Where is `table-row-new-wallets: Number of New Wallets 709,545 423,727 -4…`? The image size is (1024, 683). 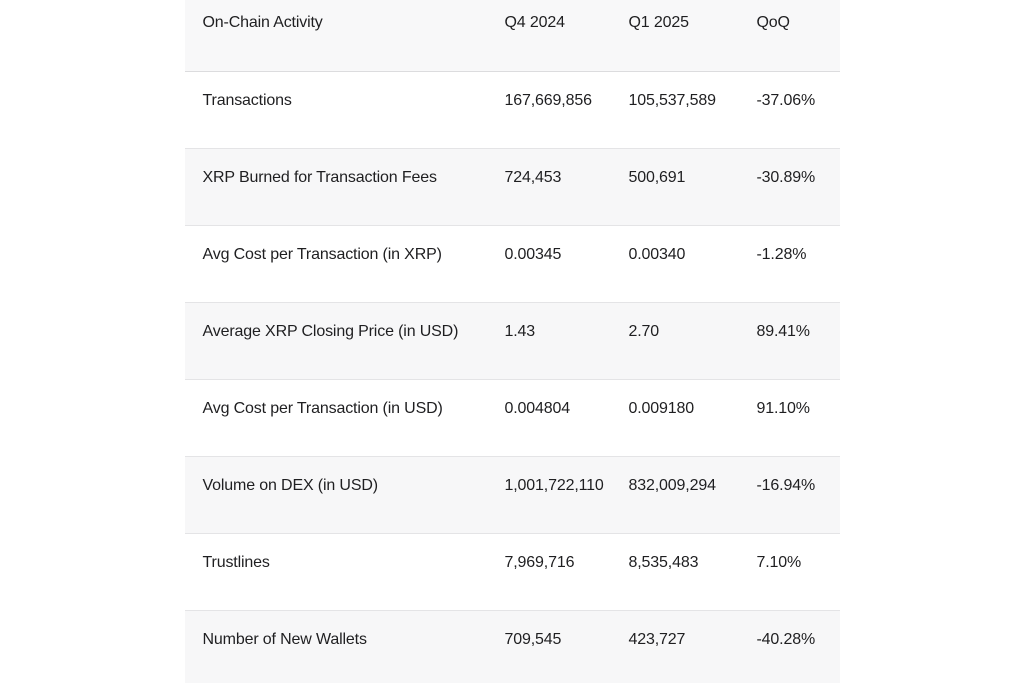
table-row-new-wallets: Number of New Wallets 709,545 423,727 -4… is located at coordinates (512, 646).